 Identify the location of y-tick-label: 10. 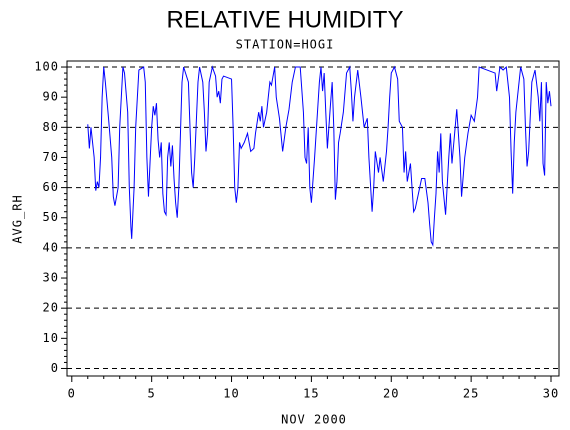
(51, 338).